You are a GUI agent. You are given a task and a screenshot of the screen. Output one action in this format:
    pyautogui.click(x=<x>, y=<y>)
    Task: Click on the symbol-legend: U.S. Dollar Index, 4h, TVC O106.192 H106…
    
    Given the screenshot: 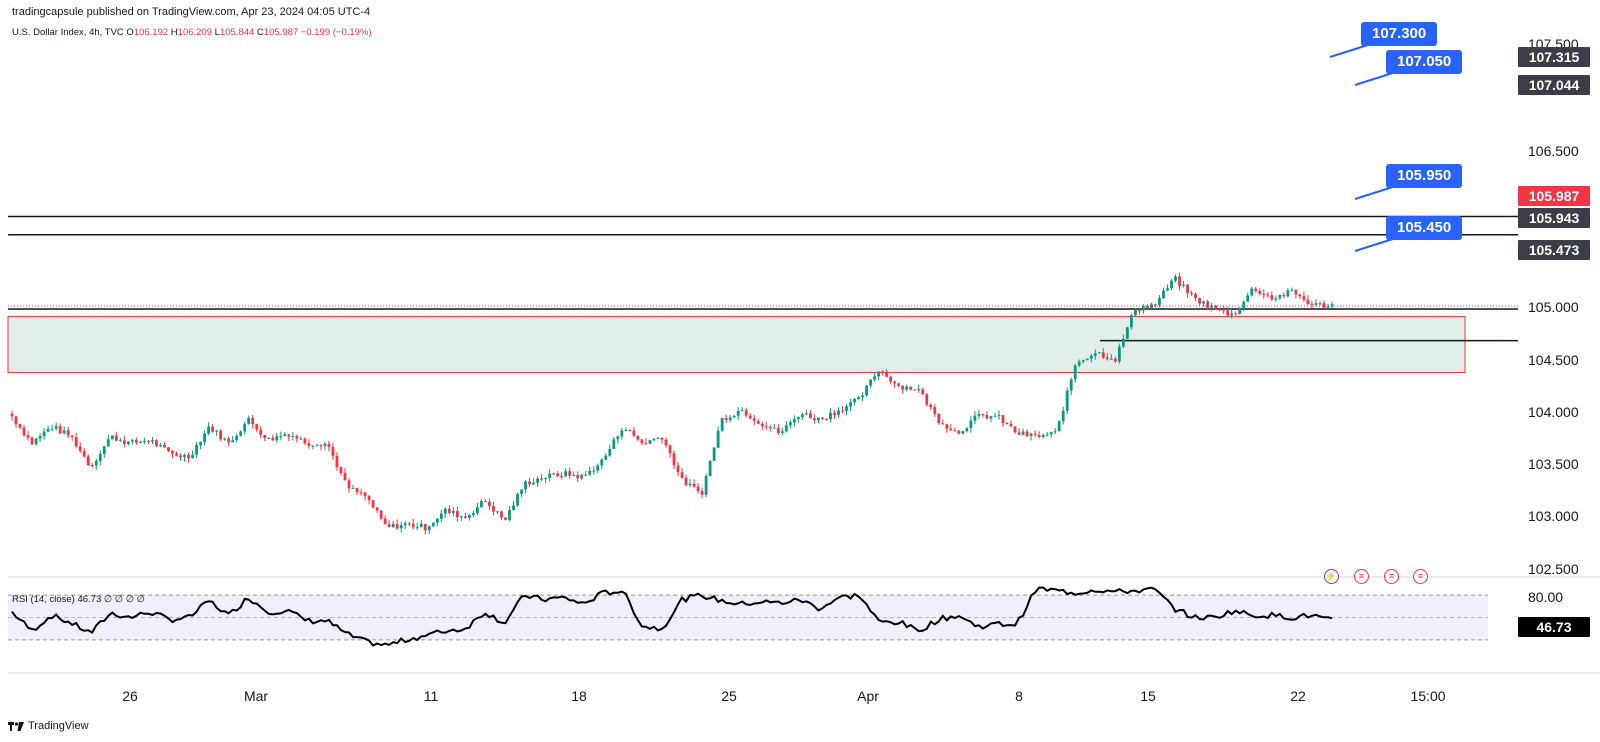 What is the action you would take?
    pyautogui.click(x=192, y=32)
    